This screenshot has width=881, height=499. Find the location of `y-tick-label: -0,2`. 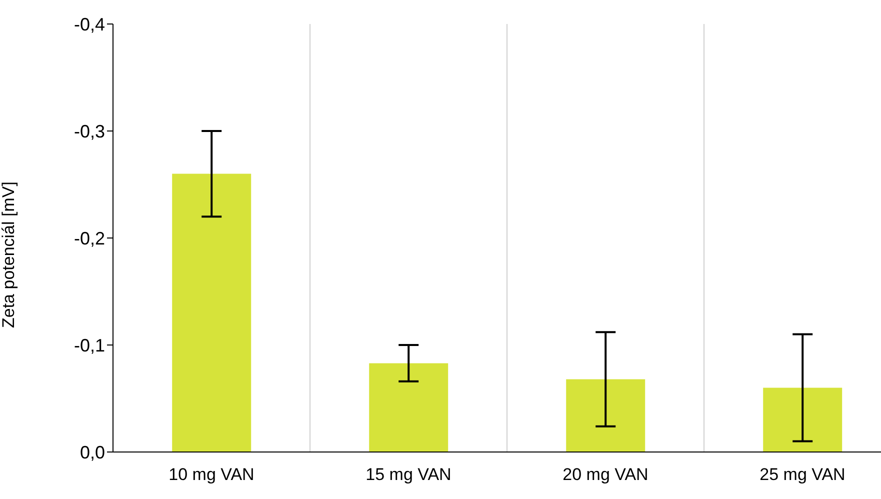

y-tick-label: -0,2 is located at coordinates (89, 238).